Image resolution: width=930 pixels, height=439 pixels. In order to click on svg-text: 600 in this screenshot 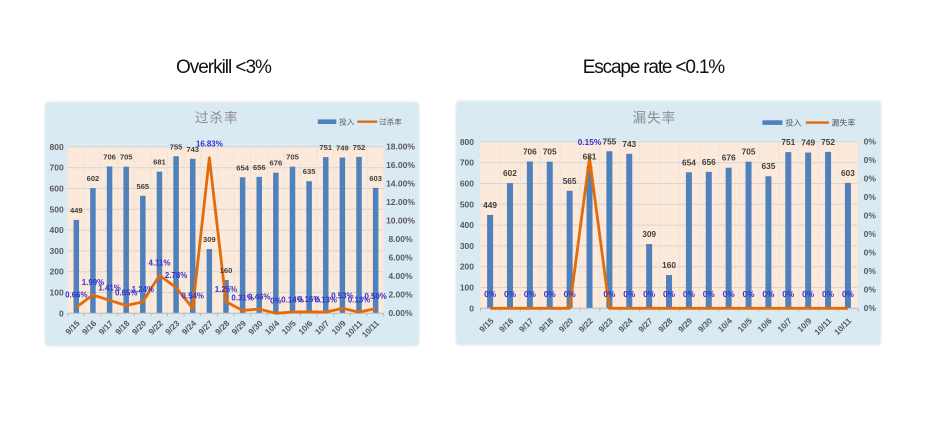, I will do `click(466, 184)`.